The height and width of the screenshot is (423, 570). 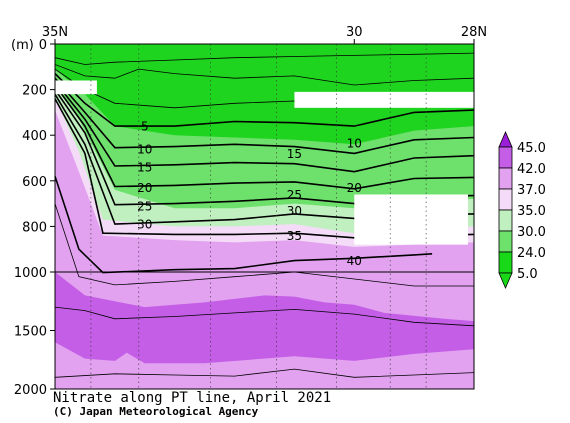 What do you see at coordinates (531, 190) in the screenshot?
I see `colorbar-label-2: 37.0` at bounding box center [531, 190].